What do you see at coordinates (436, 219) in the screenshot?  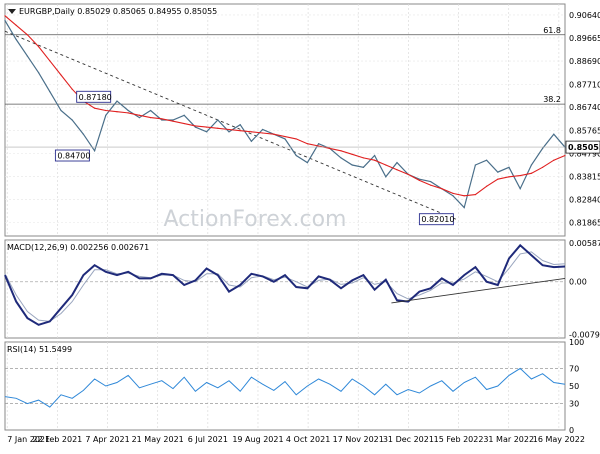 I see `level-annotation-box` at bounding box center [436, 219].